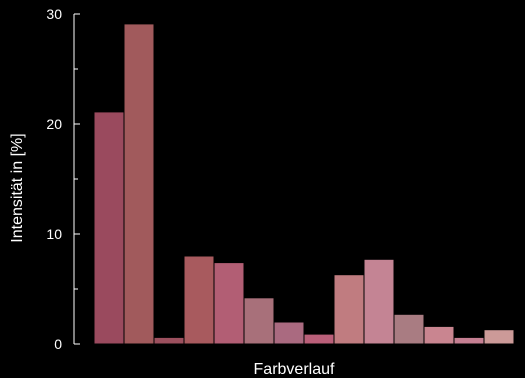 This screenshot has height=378, width=525. Describe the element at coordinates (63, 179) in the screenshot. I see `y-ticks-layer: 0 10 20 30` at that location.